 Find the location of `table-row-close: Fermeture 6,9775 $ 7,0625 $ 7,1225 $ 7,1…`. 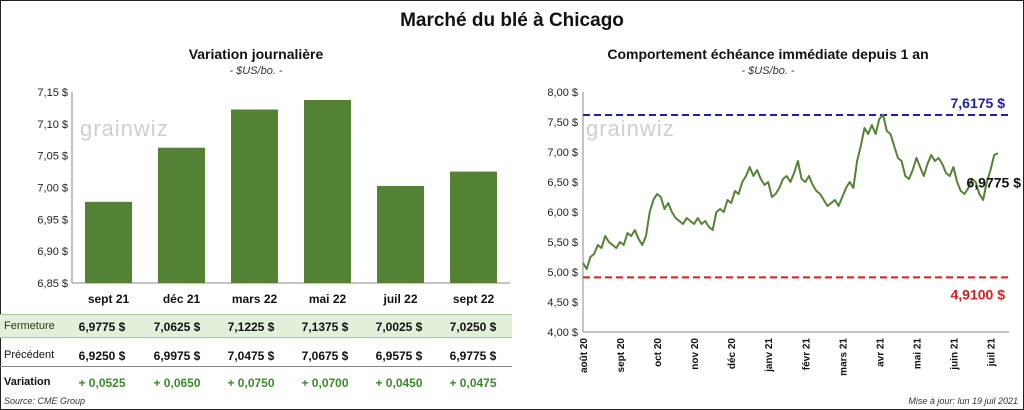

table-row-close: Fermeture 6,9775 $ 7,0625 $ 7,1225 $ 7,1… is located at coordinates (256, 326).